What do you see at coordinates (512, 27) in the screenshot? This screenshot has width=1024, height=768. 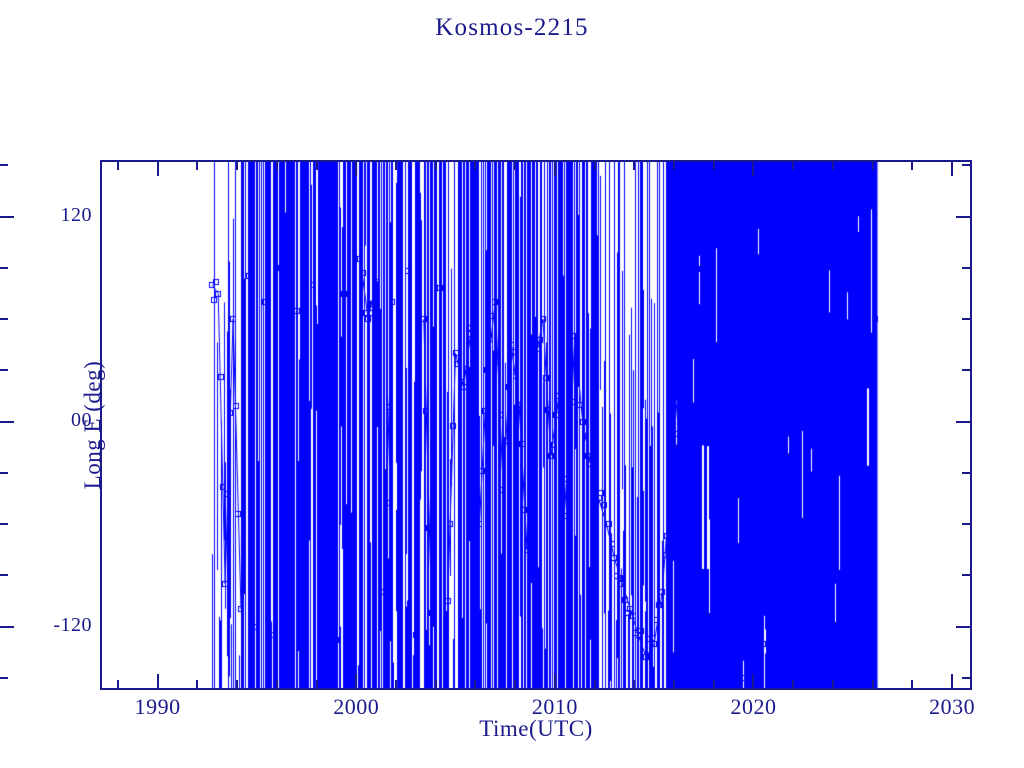 I see `page-title: Kosmos-2215` at bounding box center [512, 27].